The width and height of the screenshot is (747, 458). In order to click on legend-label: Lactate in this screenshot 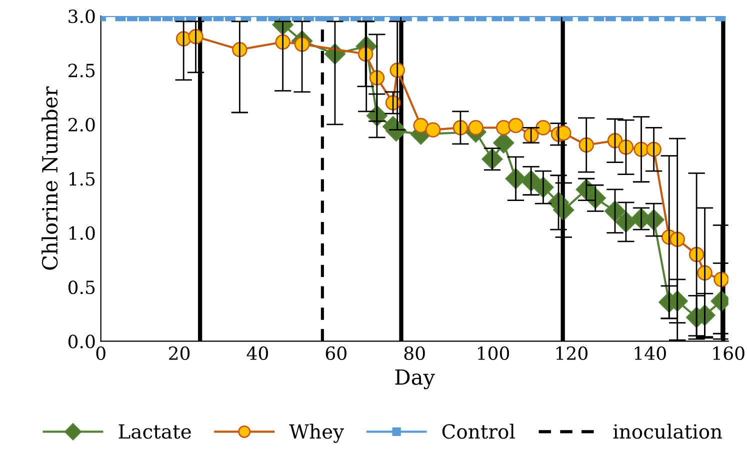, I will do `click(154, 431)`.